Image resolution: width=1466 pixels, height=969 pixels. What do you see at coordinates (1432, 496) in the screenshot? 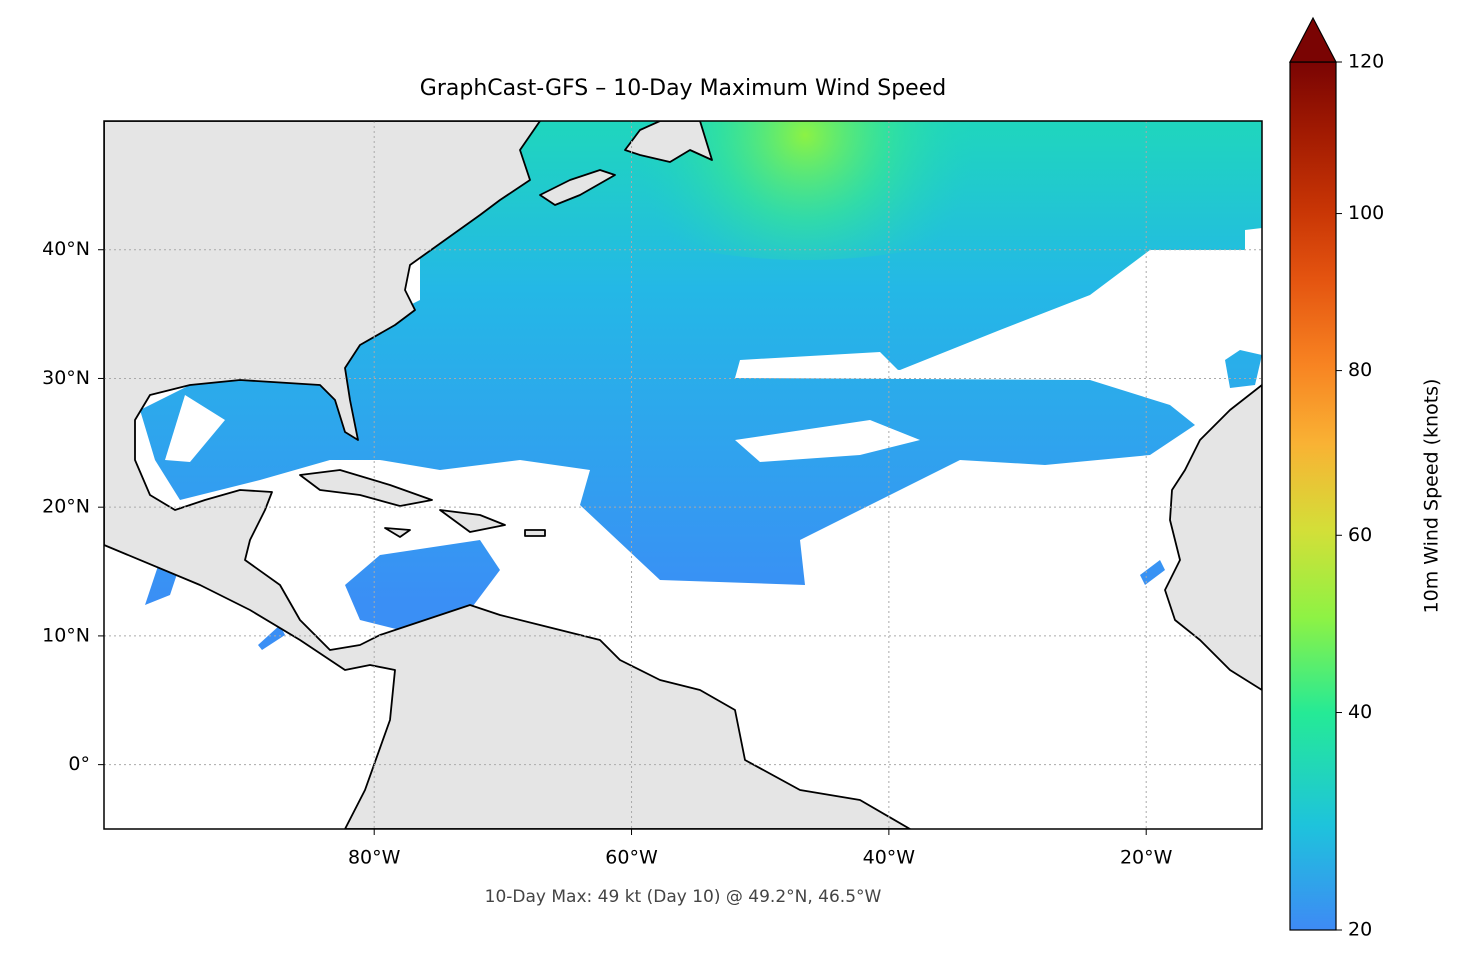
I see `colorbar-label: 10m Wind Speed (knots)` at bounding box center [1432, 496].